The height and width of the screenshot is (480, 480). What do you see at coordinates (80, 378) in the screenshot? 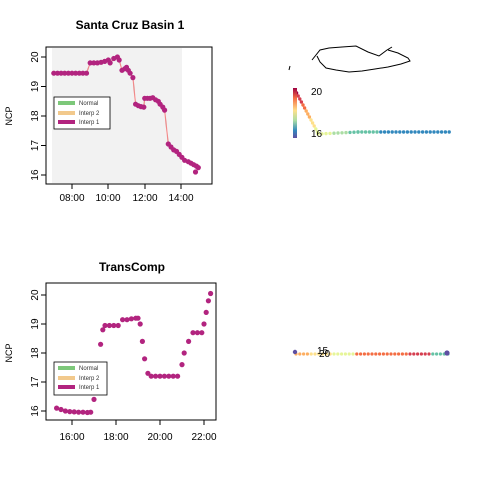
I see `panel3-legend: Normal Interp 2 Interp 1` at bounding box center [80, 378].